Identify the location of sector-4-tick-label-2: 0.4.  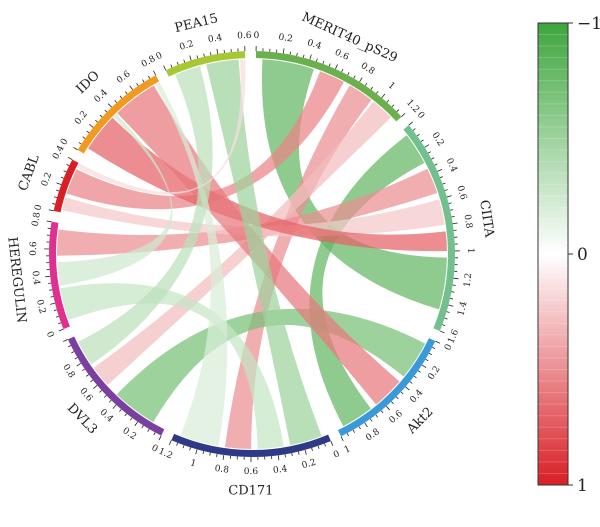
(106, 416).